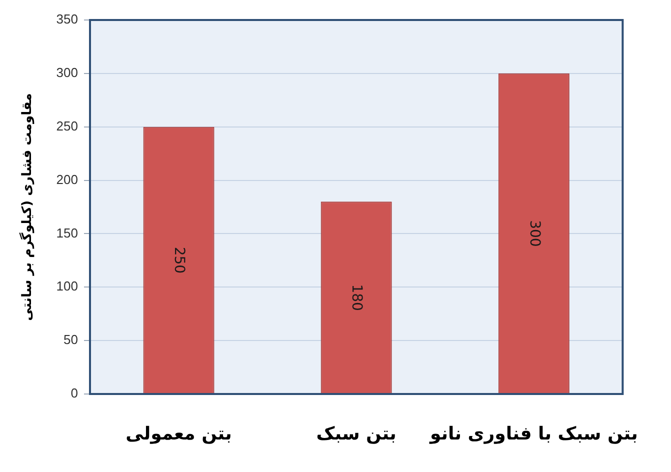 The height and width of the screenshot is (472, 671). What do you see at coordinates (67, 179) in the screenshot?
I see `y-tick-label: 200` at bounding box center [67, 179].